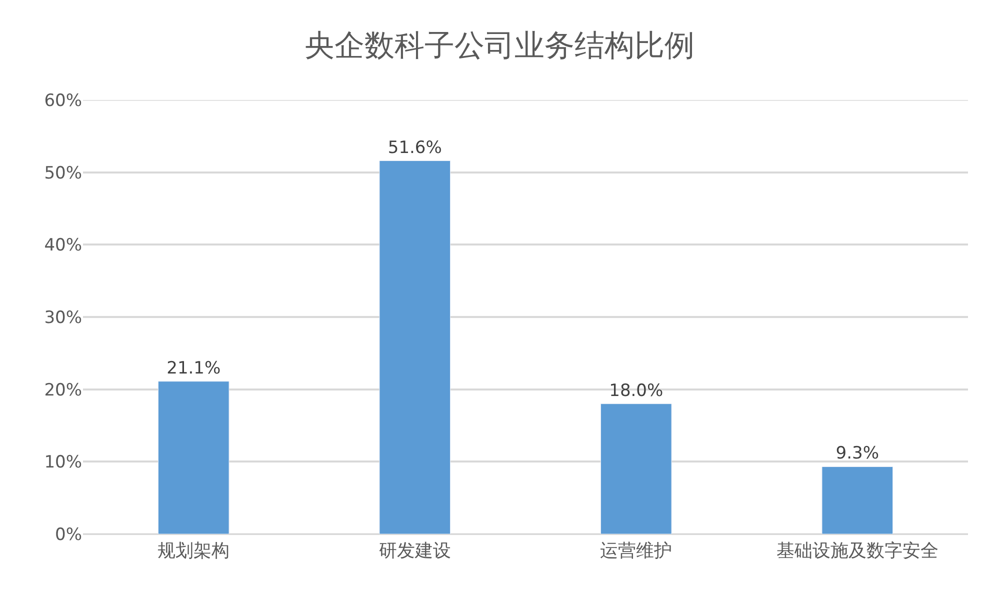 This screenshot has height=600, width=999. What do you see at coordinates (63, 390) in the screenshot?
I see `y-tick-label: 20%` at bounding box center [63, 390].